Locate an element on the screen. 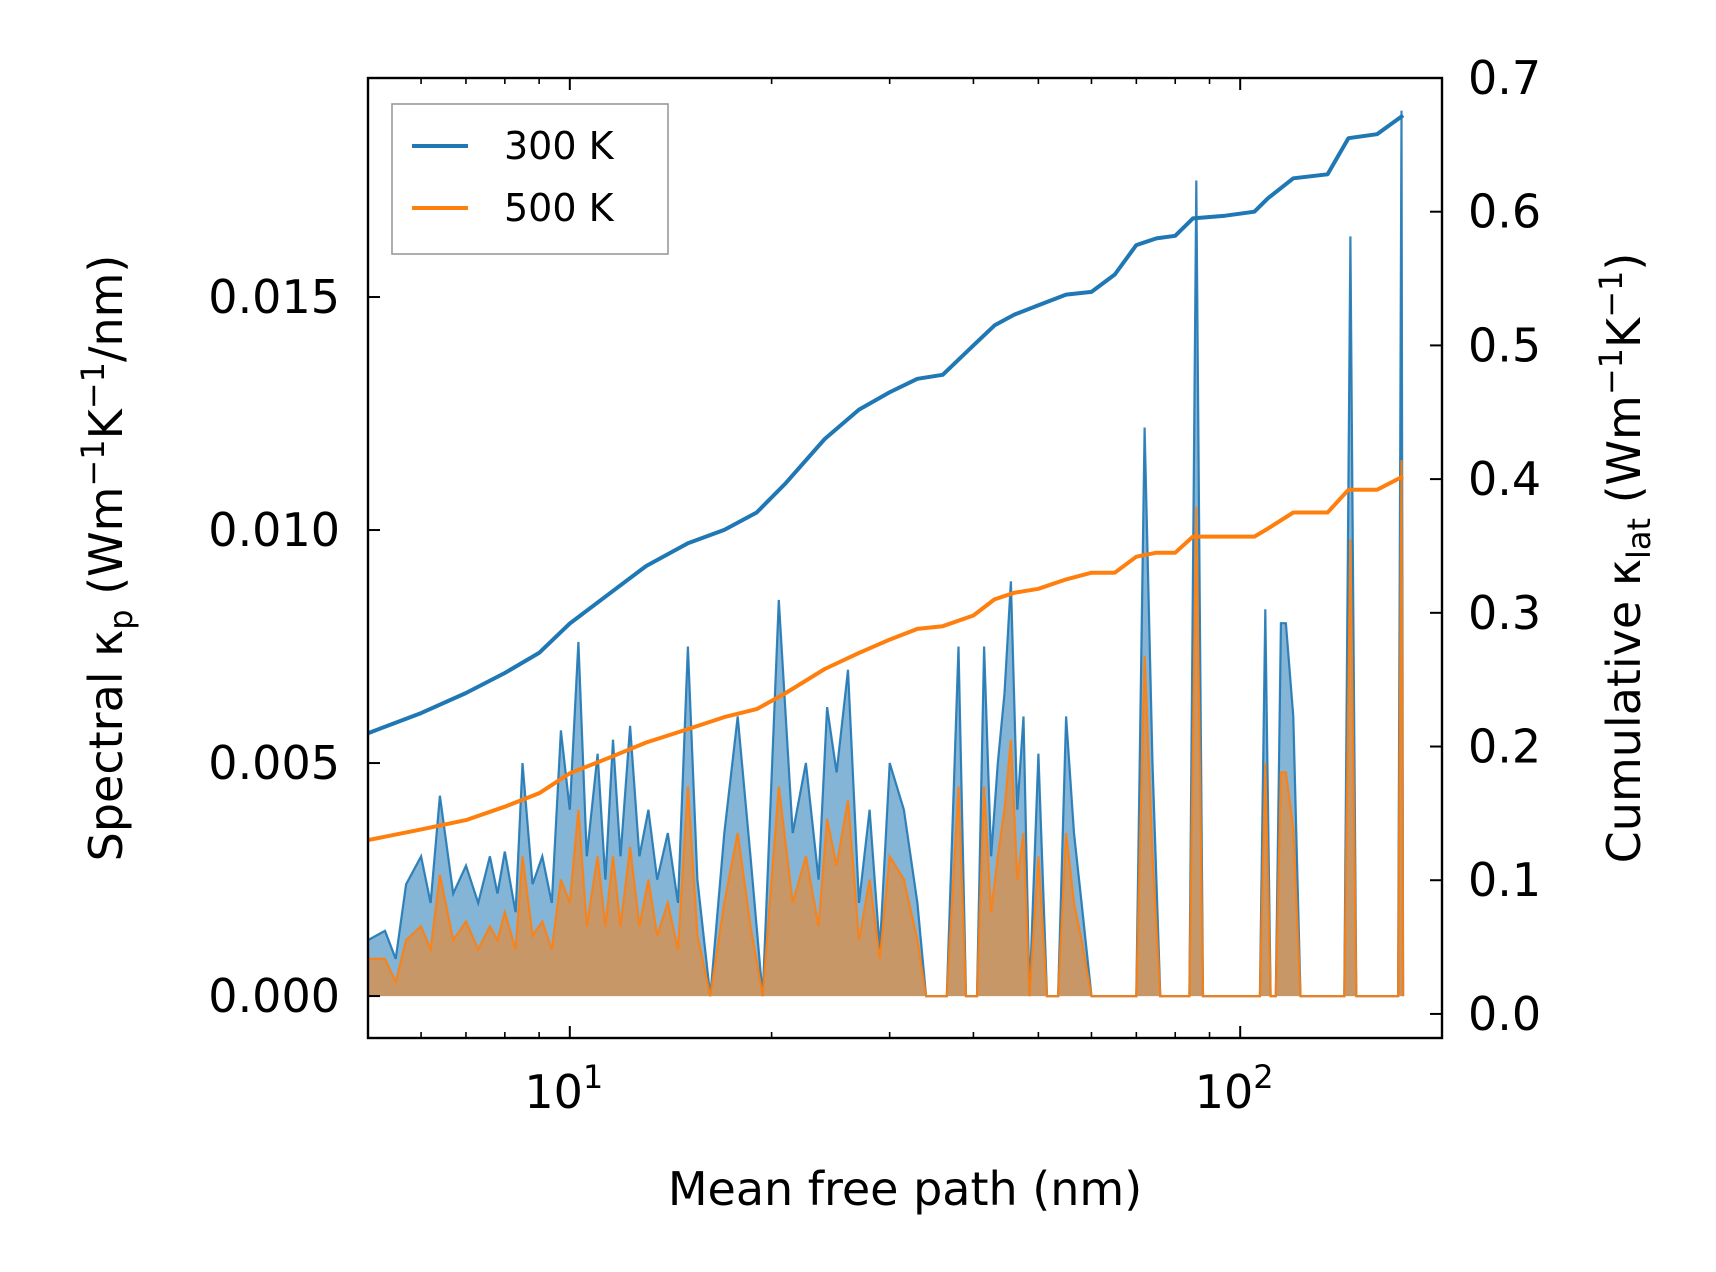  left-y-axis-title: Spectral κp (Wm−1K−1/nm) is located at coordinates (107, 558).